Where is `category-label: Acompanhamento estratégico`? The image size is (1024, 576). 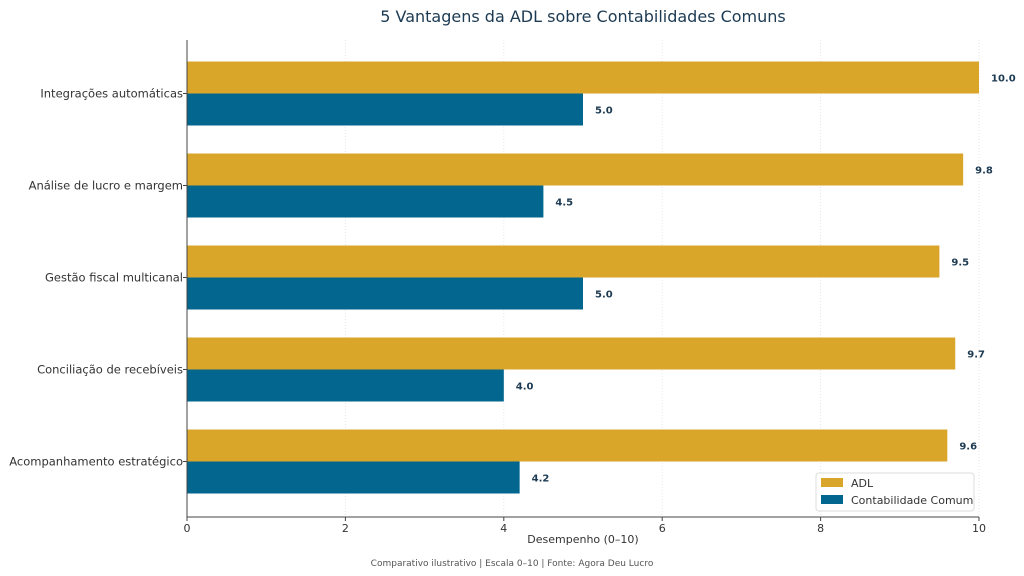
category-label: Acompanhamento estratégico is located at coordinates (96, 462).